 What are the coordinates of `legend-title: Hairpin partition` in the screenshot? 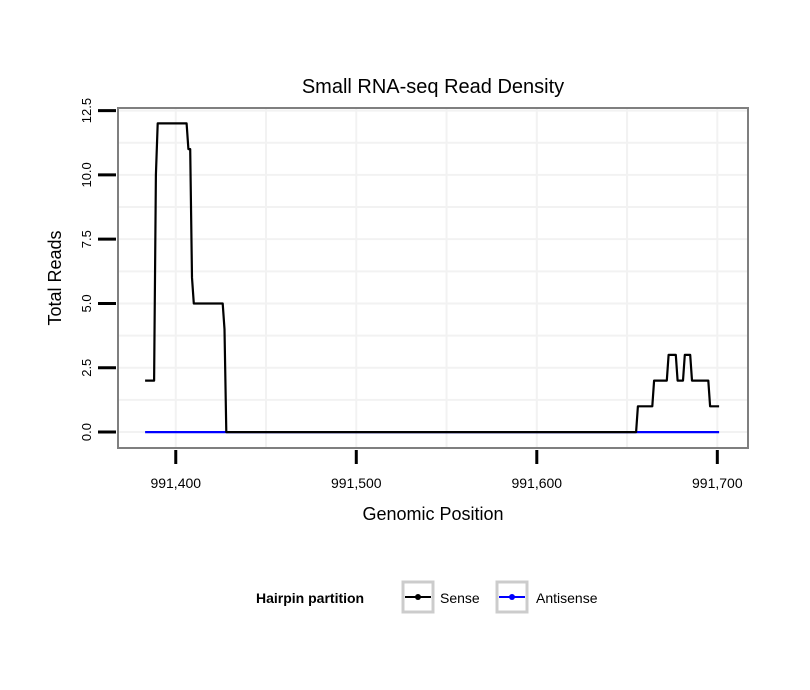 It's located at (310, 598).